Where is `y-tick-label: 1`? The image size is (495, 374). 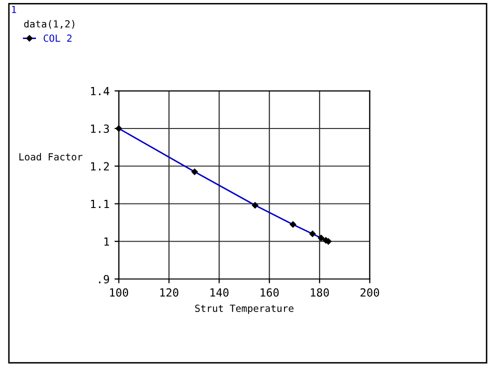 y-tick-label: 1 is located at coordinates (107, 242).